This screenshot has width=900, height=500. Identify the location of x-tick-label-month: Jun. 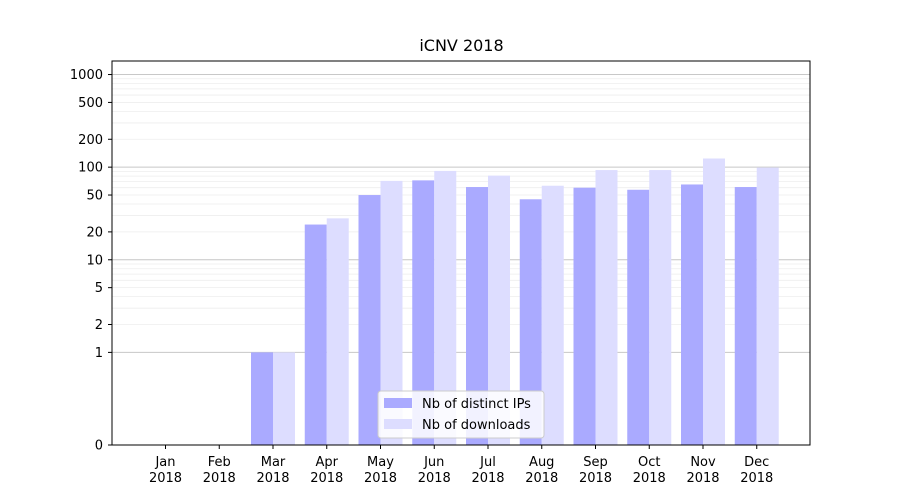
(433, 462).